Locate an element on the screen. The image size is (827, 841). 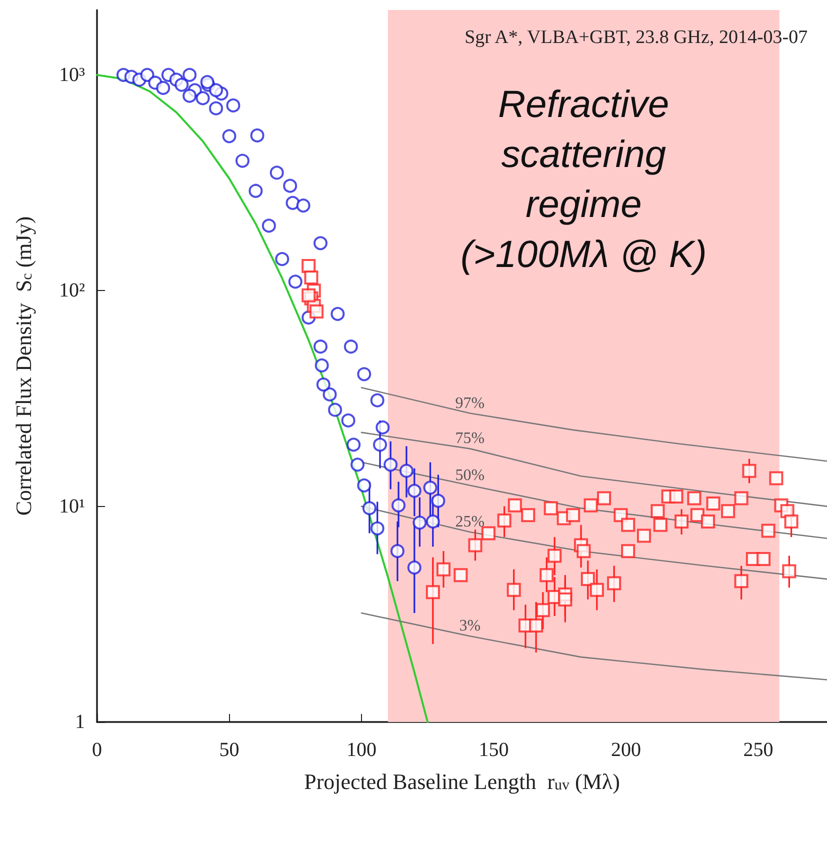
x-axis-title: Projected Baseline Length ruv (Mλ) is located at coordinates (462, 781).